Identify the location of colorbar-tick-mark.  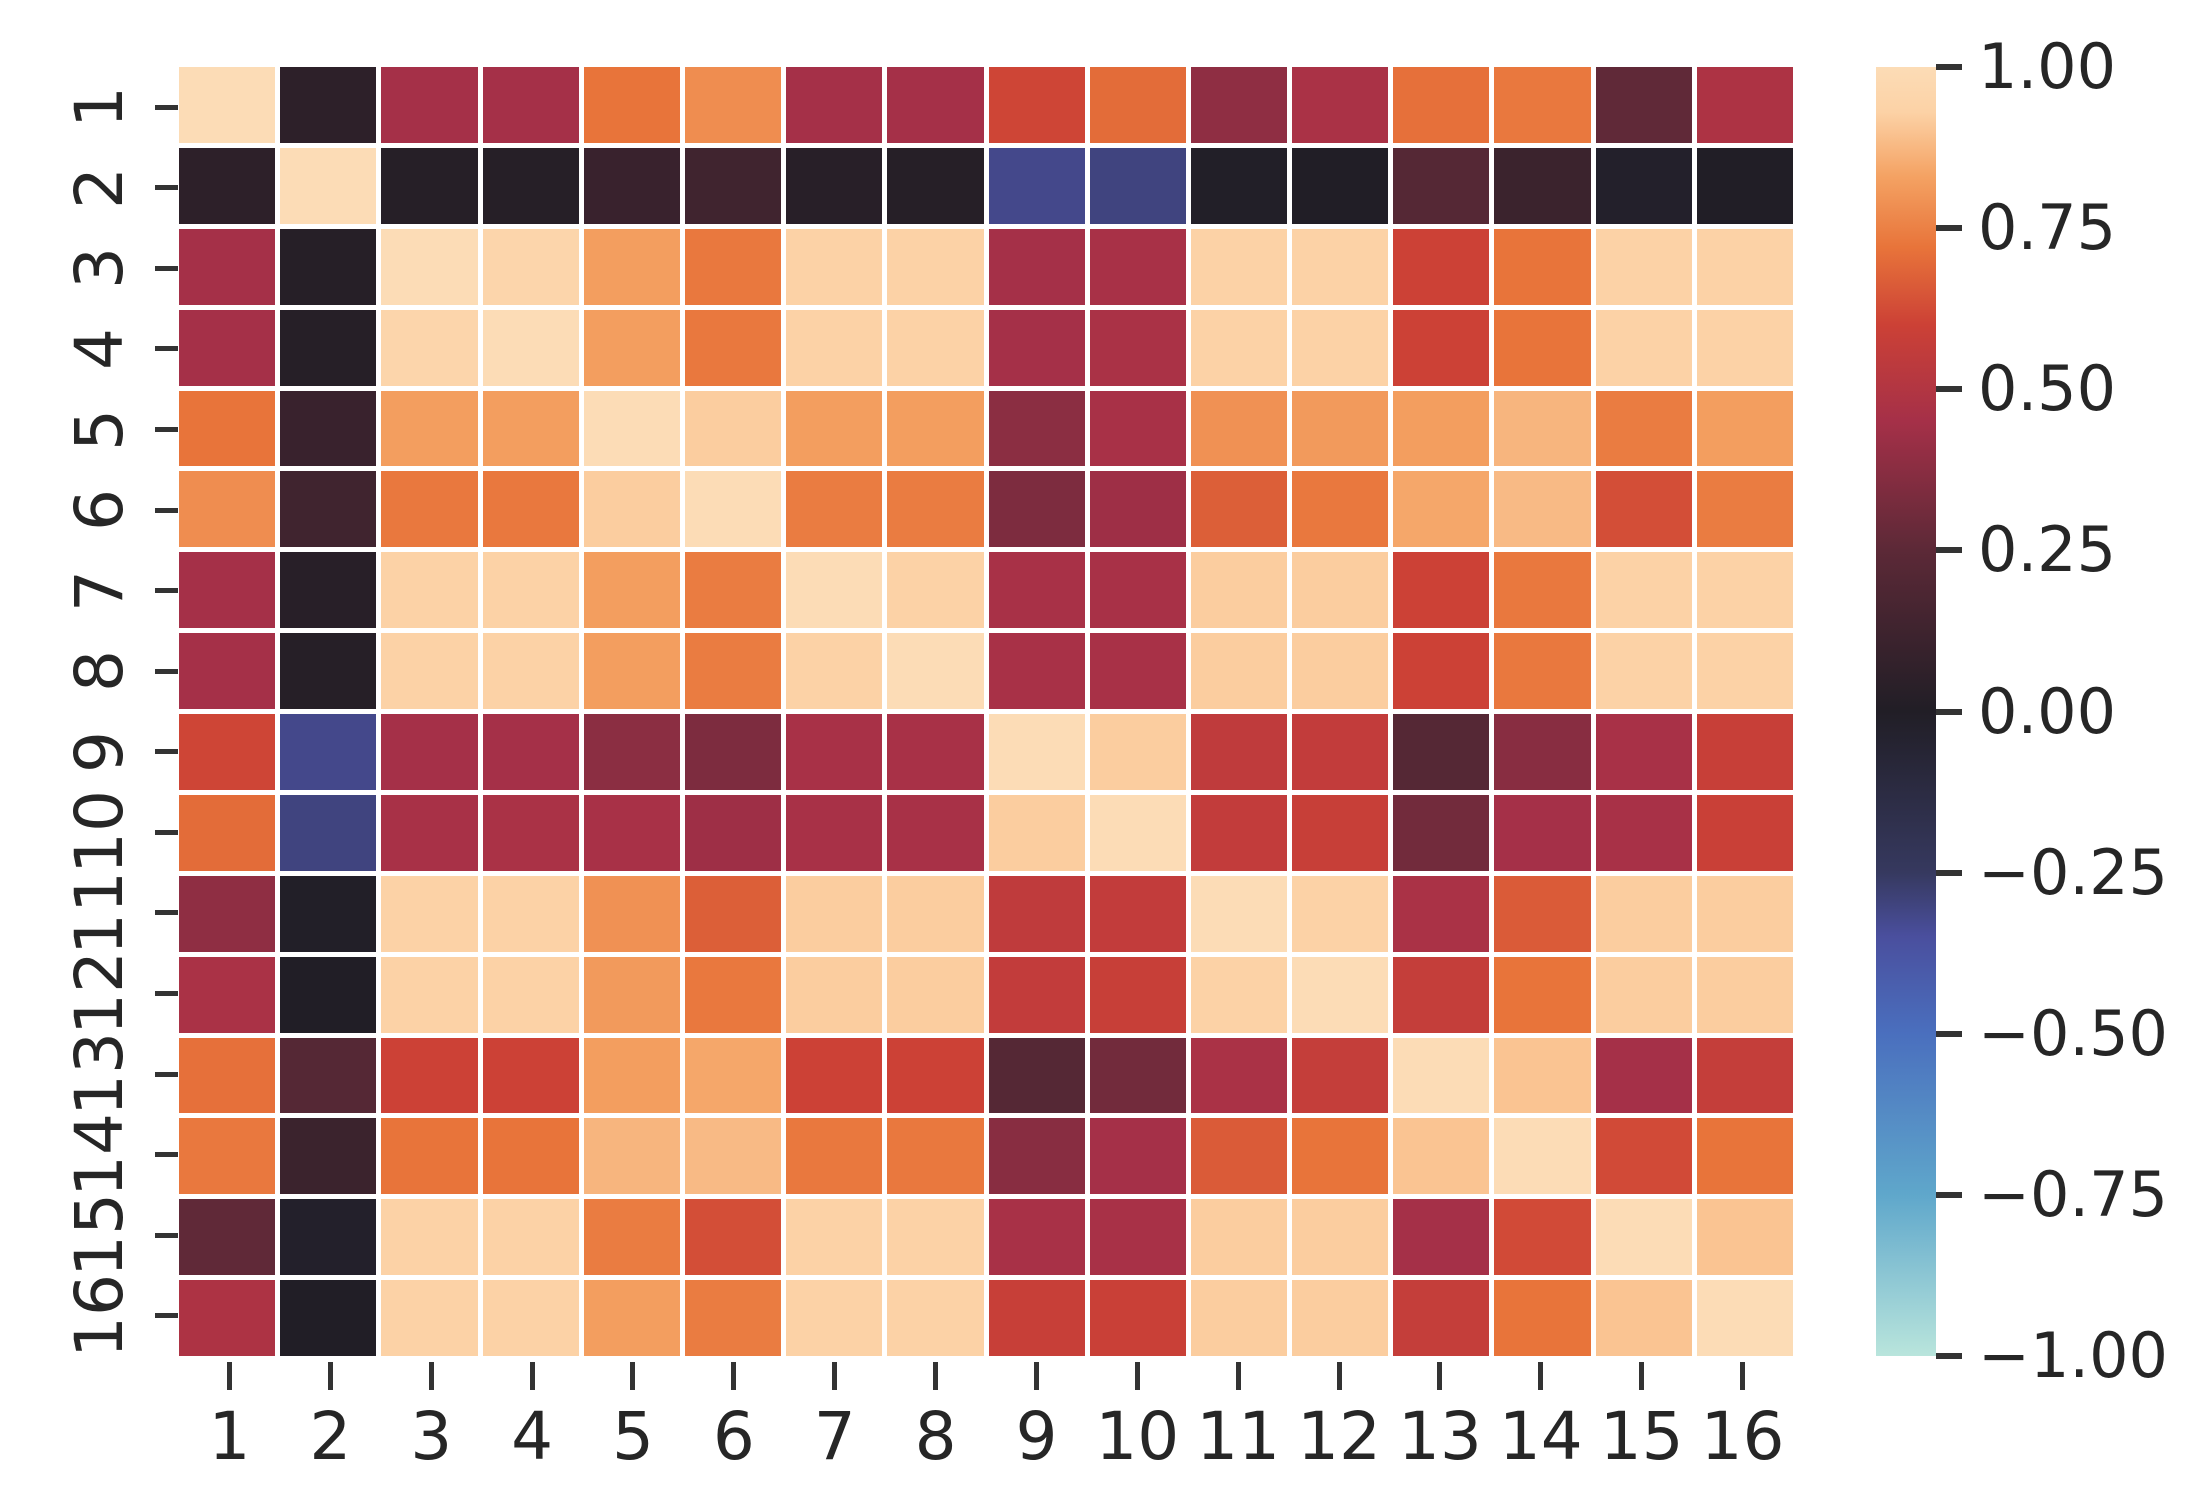
(1949, 711).